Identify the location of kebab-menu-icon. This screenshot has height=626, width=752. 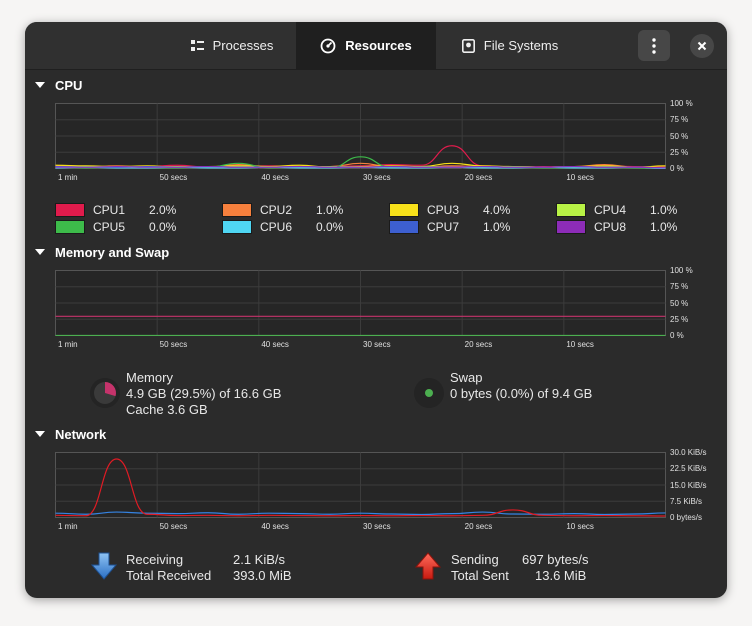
(654, 45).